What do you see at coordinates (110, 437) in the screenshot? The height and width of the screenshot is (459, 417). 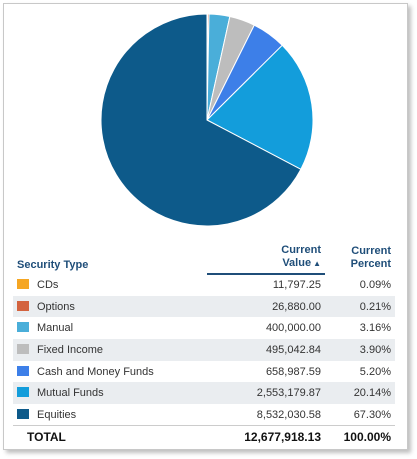 I see `total-label: TOTAL` at bounding box center [110, 437].